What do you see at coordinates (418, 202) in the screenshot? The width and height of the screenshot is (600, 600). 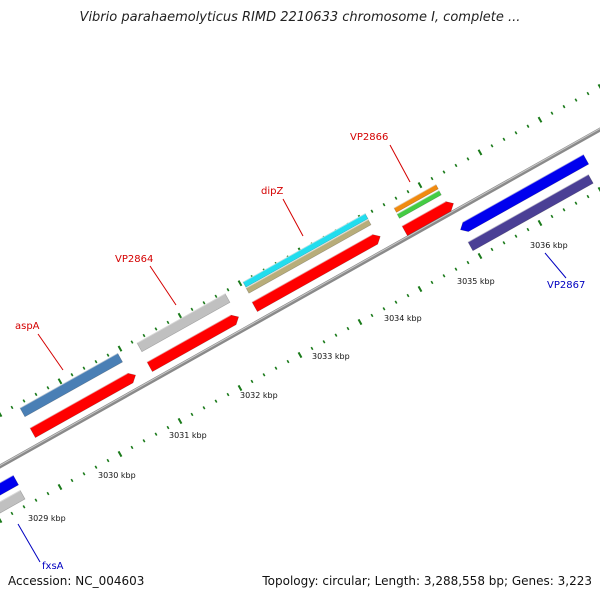 I see `gene-vp2866-green-highlight` at bounding box center [418, 202].